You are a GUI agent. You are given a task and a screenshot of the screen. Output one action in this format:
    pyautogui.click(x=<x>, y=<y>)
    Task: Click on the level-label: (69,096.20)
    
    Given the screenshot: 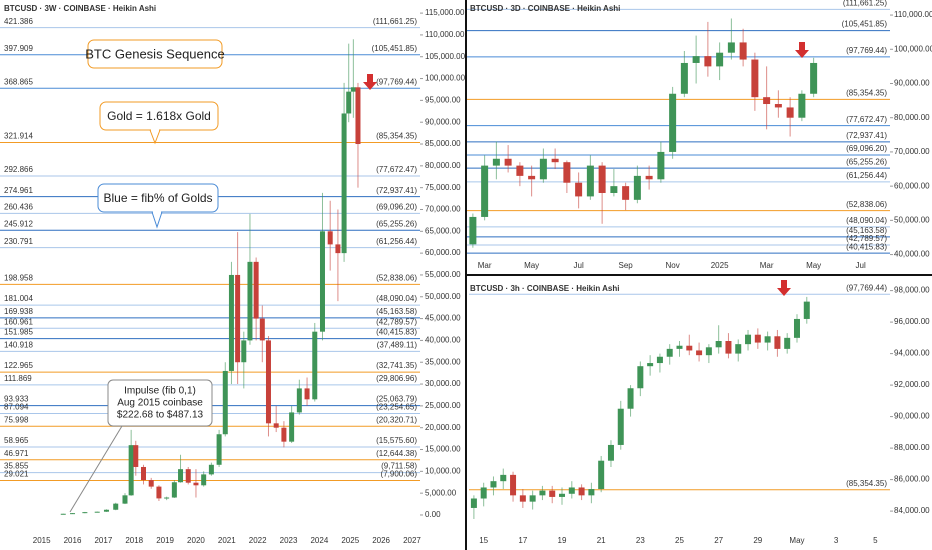 What is the action you would take?
    pyautogui.click(x=396, y=207)
    